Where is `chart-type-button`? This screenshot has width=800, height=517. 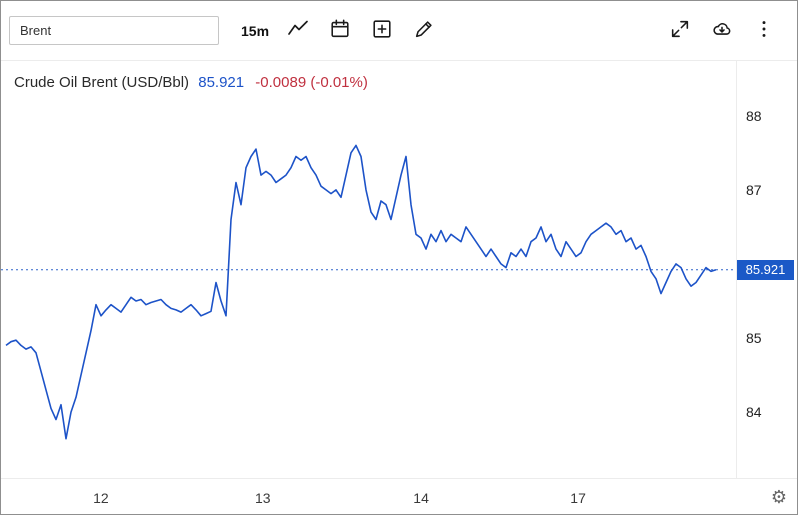
chart-type-button is located at coordinates (298, 31).